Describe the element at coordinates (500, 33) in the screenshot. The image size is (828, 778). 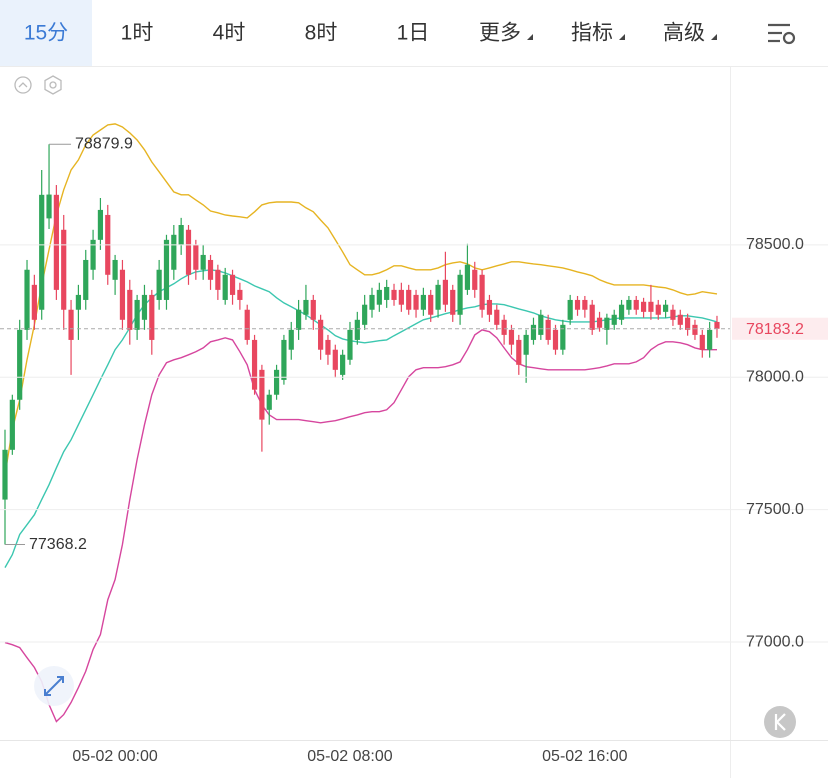
I see `tab: 更多` at that location.